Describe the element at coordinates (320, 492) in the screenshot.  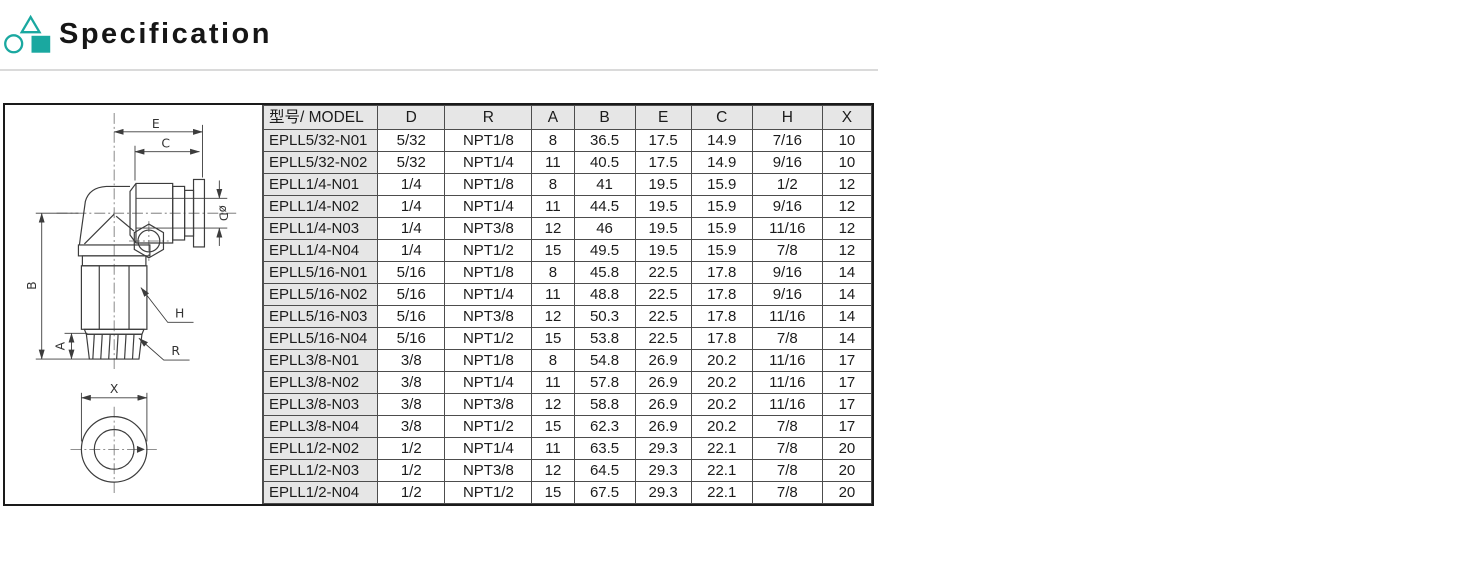
I see `model-cell: EPLL1/2-N04` at that location.